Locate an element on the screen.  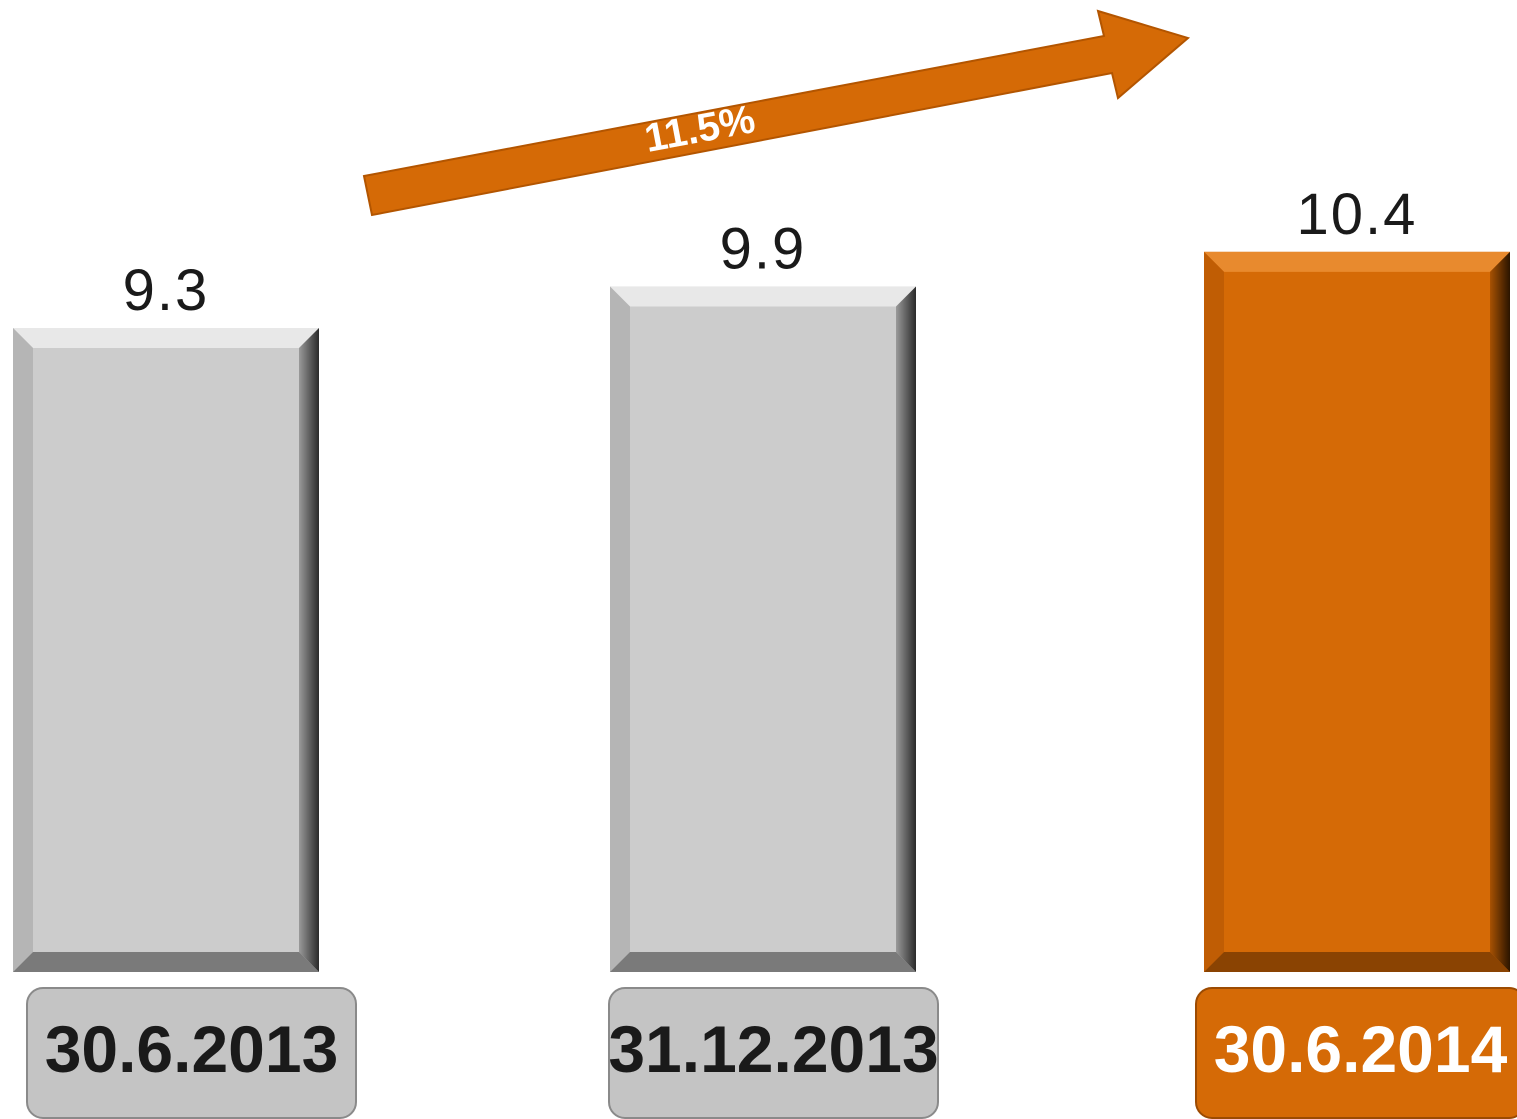
category-label-text: 30.6.2014 is located at coordinates (1361, 1049).